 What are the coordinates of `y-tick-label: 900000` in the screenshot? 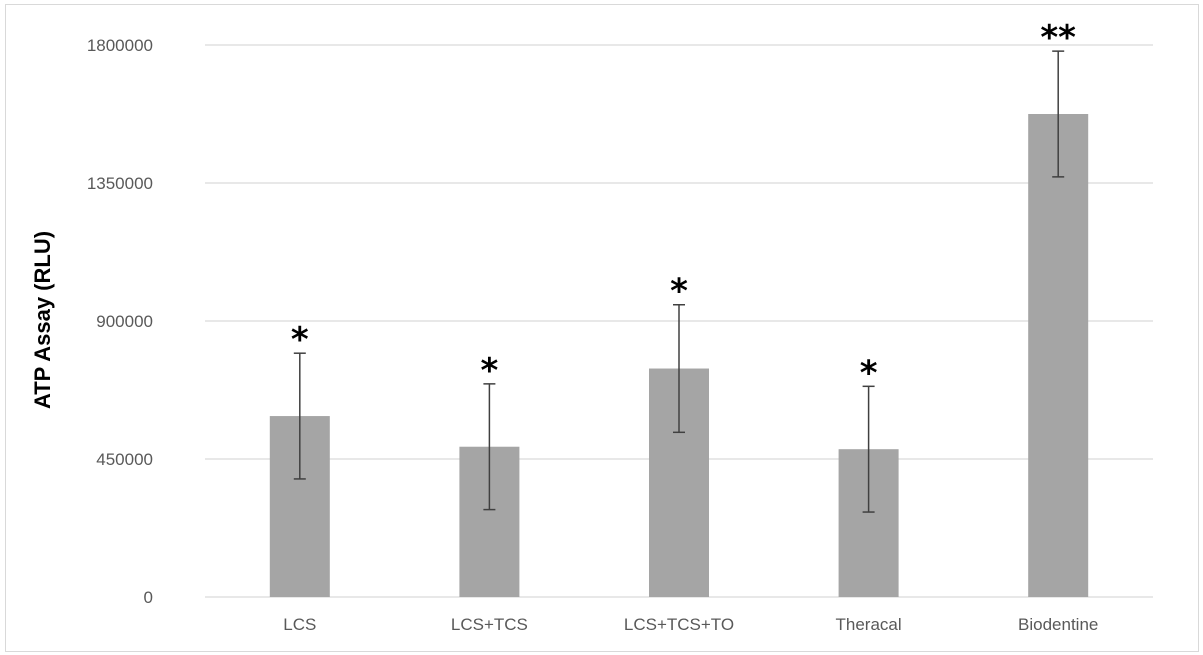 It's located at (124, 321).